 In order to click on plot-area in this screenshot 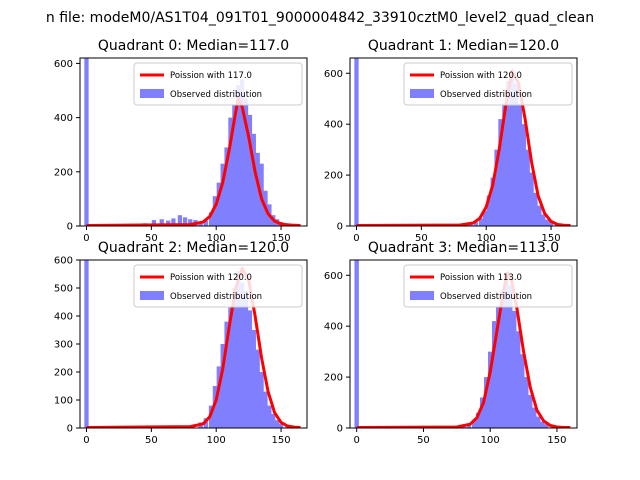, I will do `click(192, 344)`.